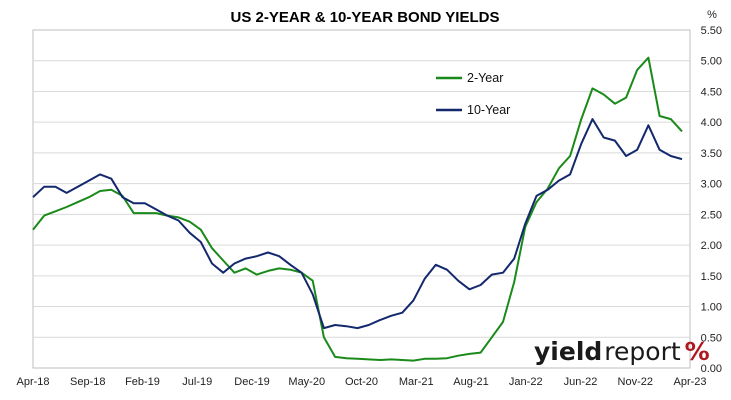  Describe the element at coordinates (142, 382) in the screenshot. I see `x-tick-label: Feb-19` at that location.